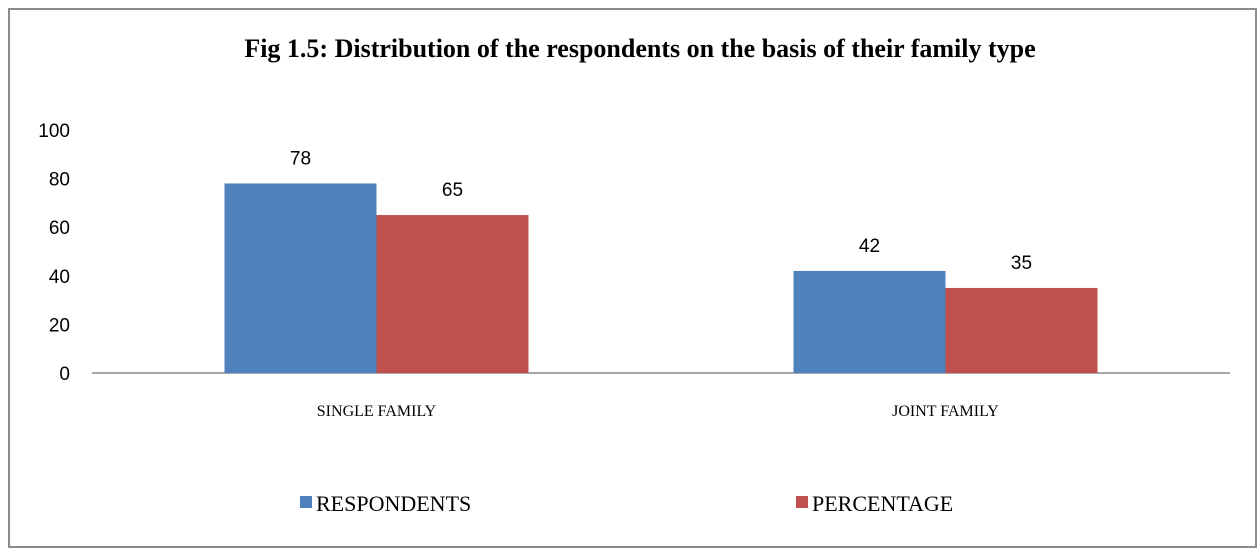 This screenshot has height=548, width=1259. Describe the element at coordinates (54, 253) in the screenshot. I see `y-axis: 0 20 40 60 80 100` at that location.